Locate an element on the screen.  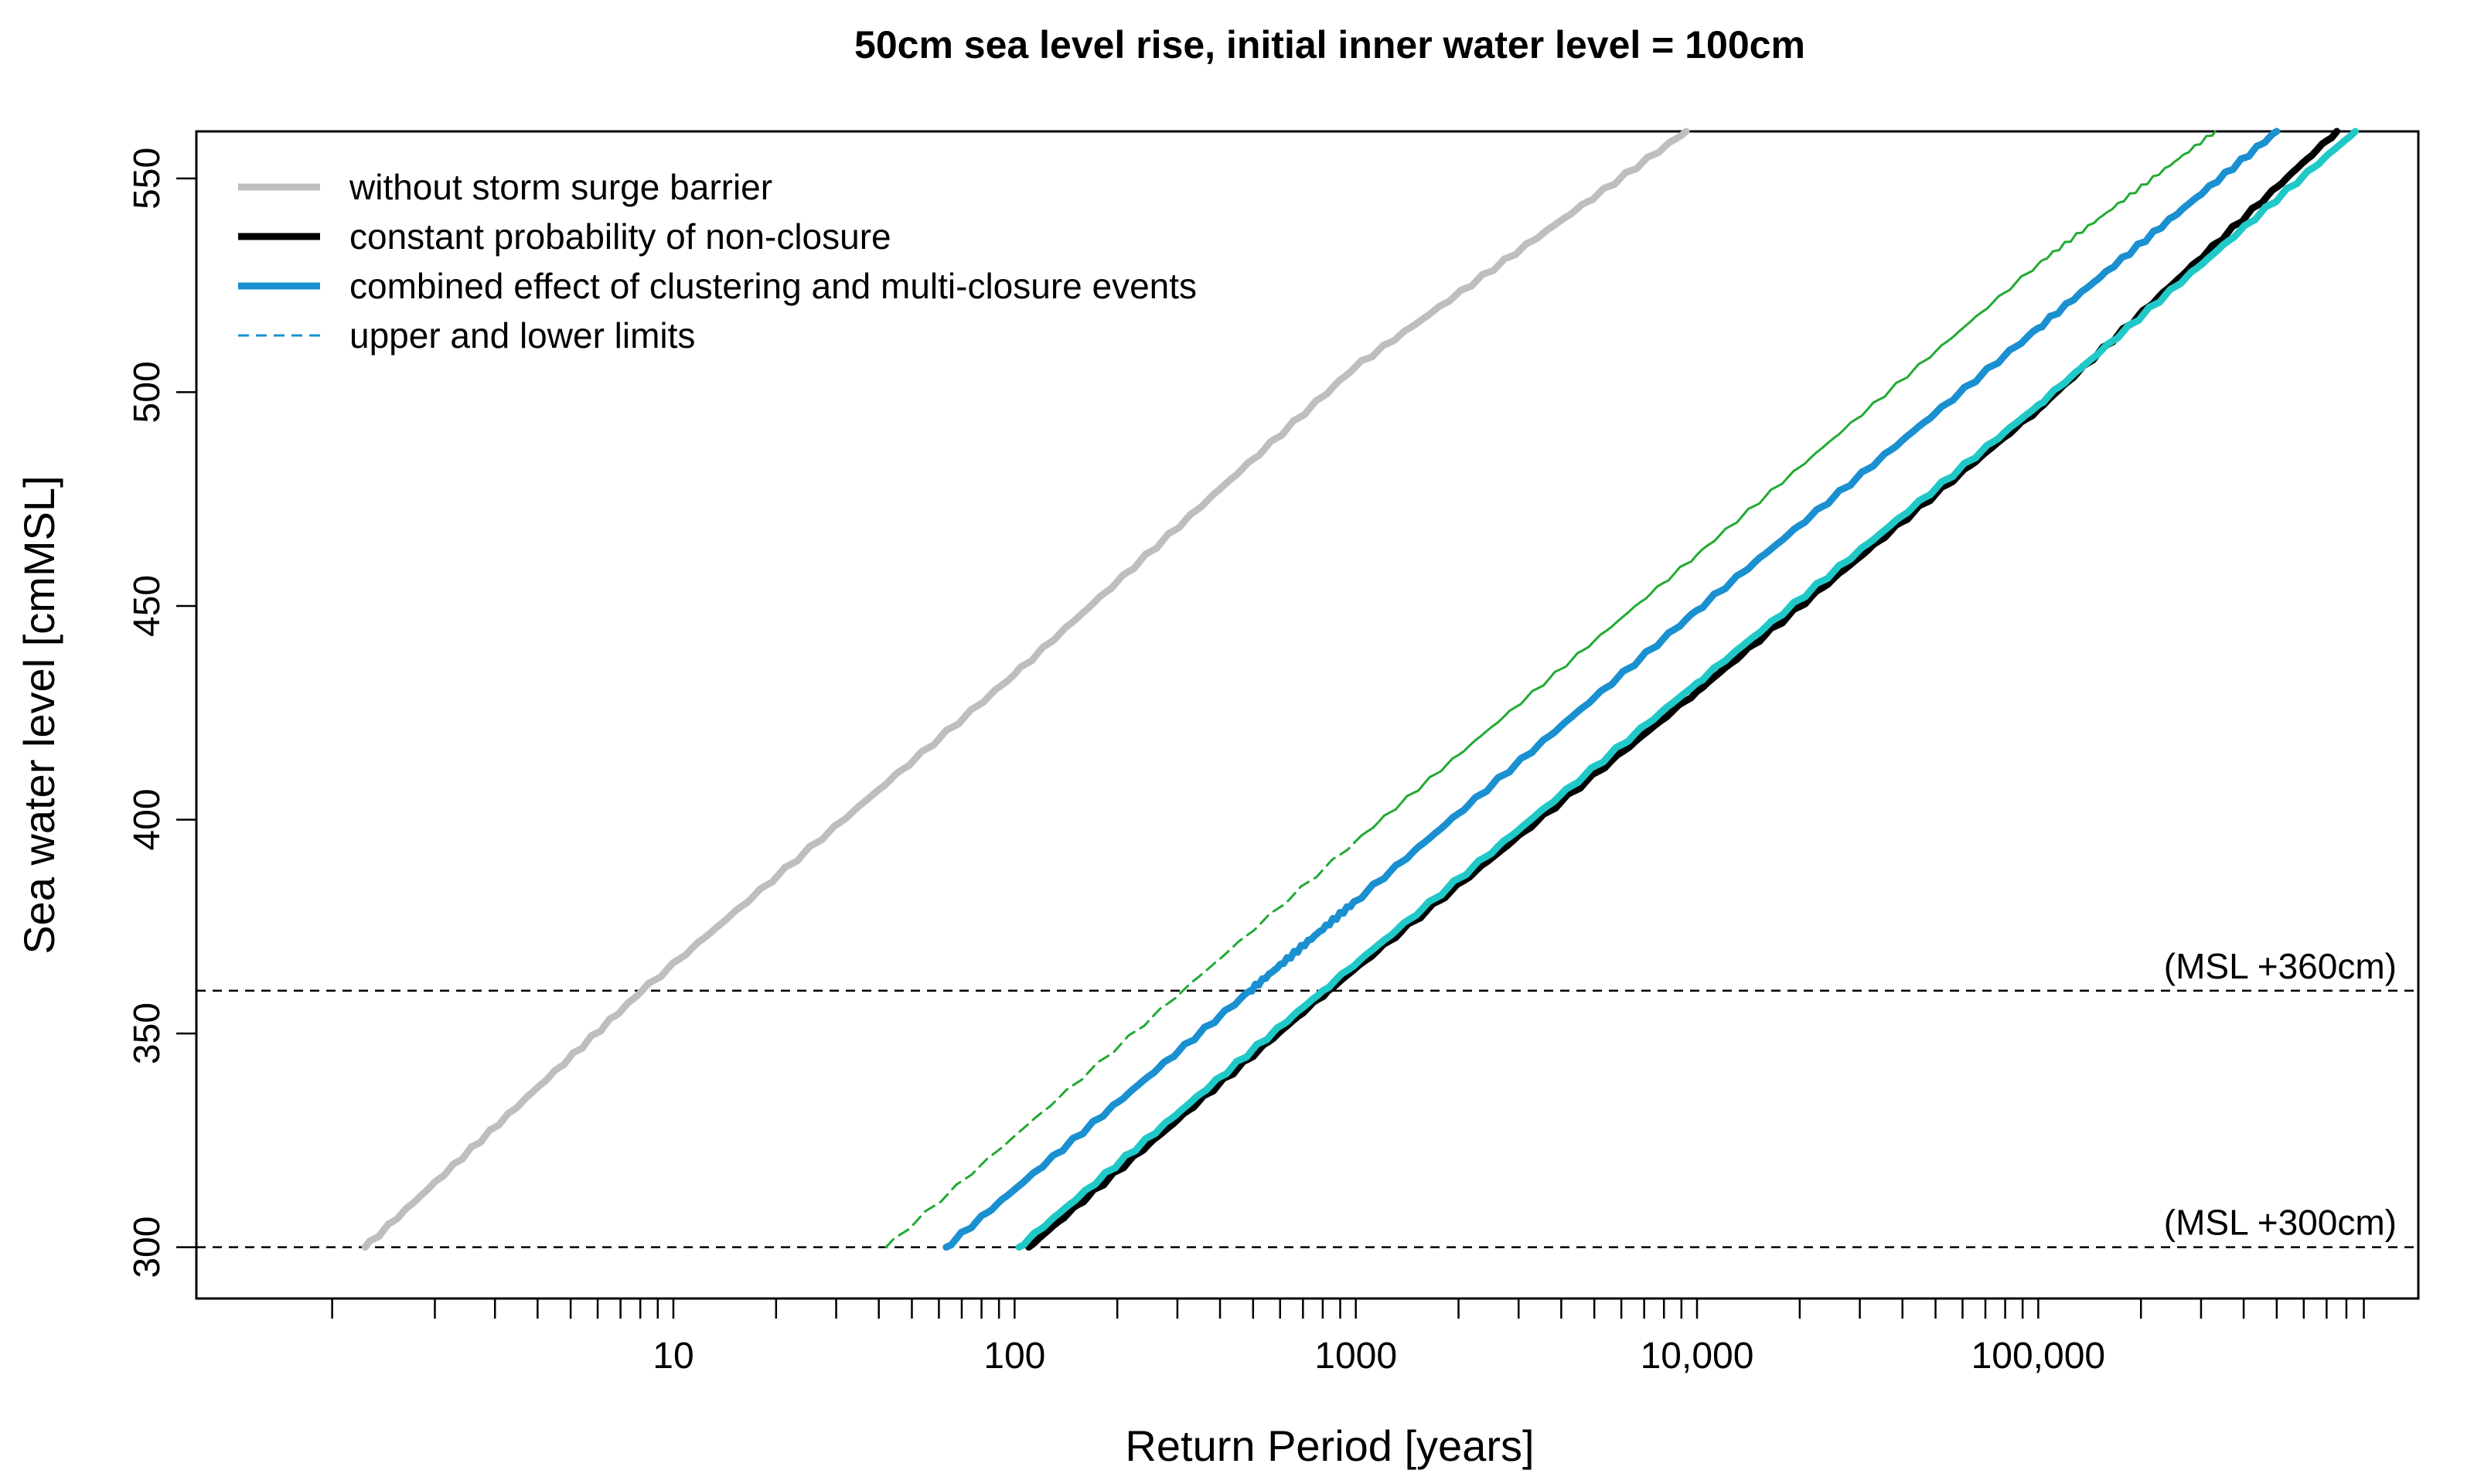
x-tick-label: 100 is located at coordinates (1014, 1356).